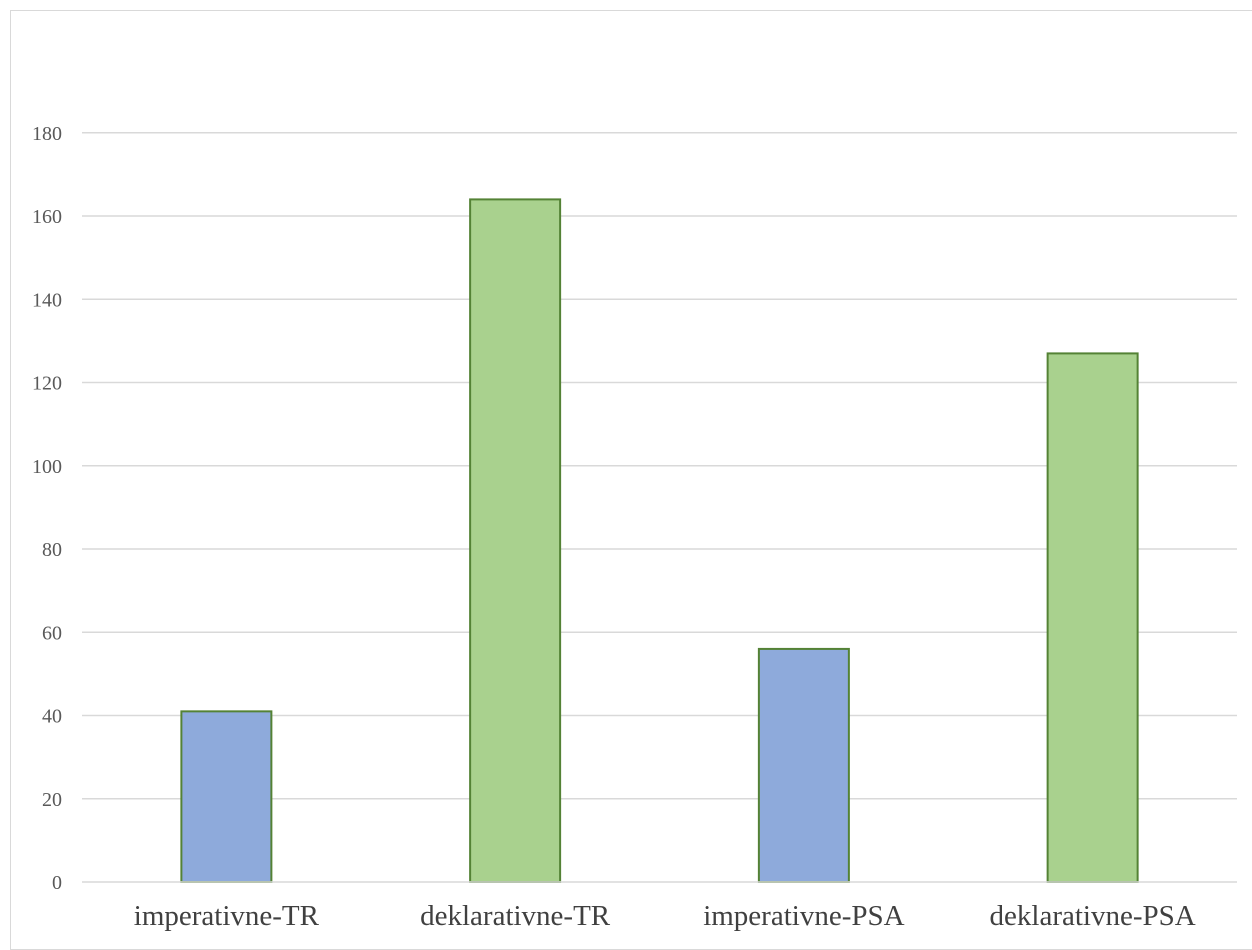 The image size is (1252, 950). What do you see at coordinates (52, 550) in the screenshot?
I see `y-tick-label: 80` at bounding box center [52, 550].